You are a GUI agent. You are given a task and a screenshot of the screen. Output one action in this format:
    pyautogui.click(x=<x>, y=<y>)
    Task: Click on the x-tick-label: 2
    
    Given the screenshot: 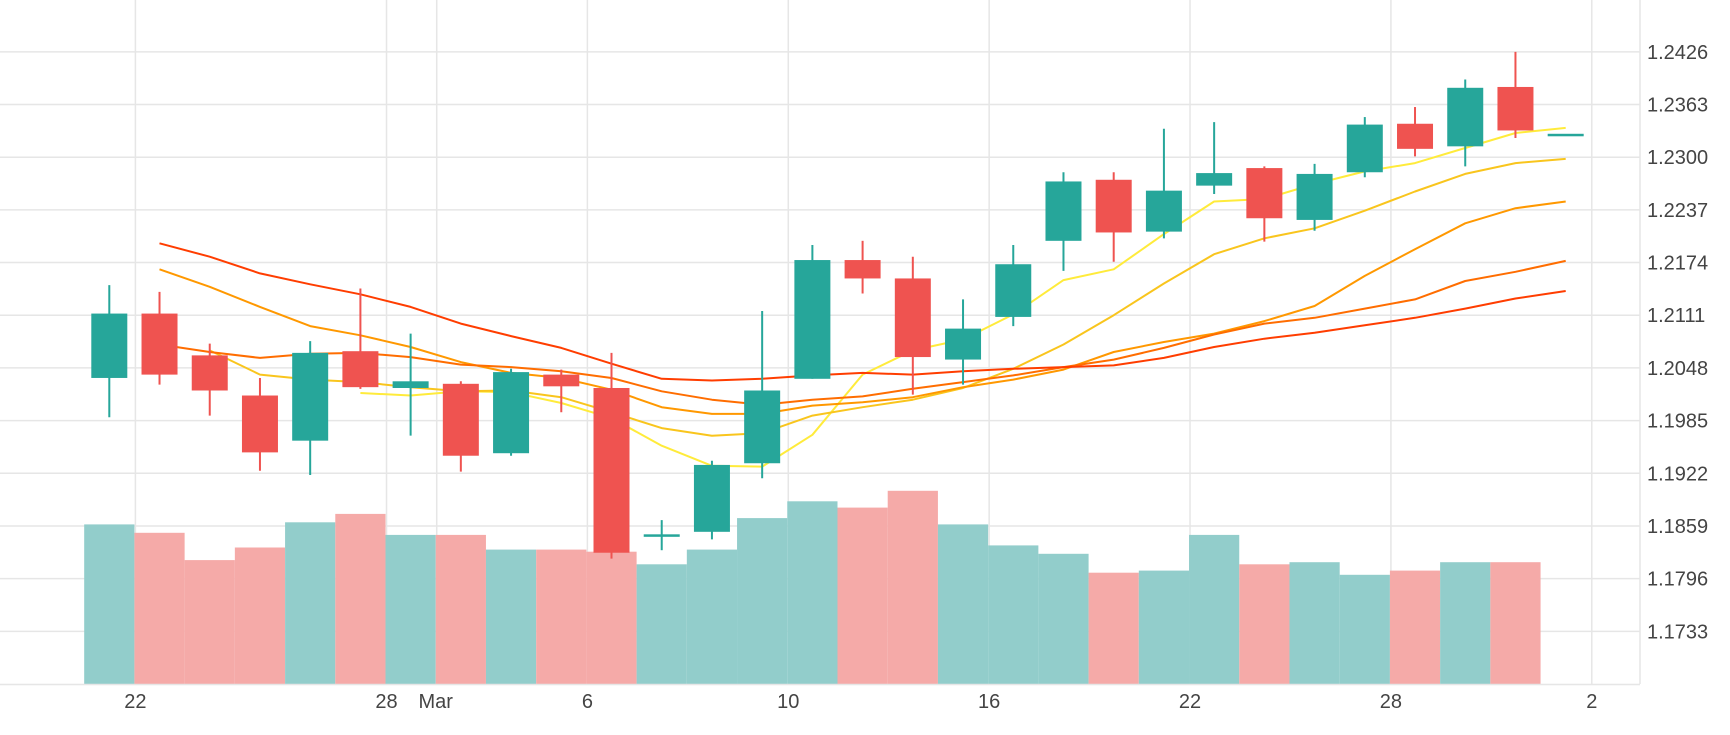 What is the action you would take?
    pyautogui.click(x=1591, y=702)
    